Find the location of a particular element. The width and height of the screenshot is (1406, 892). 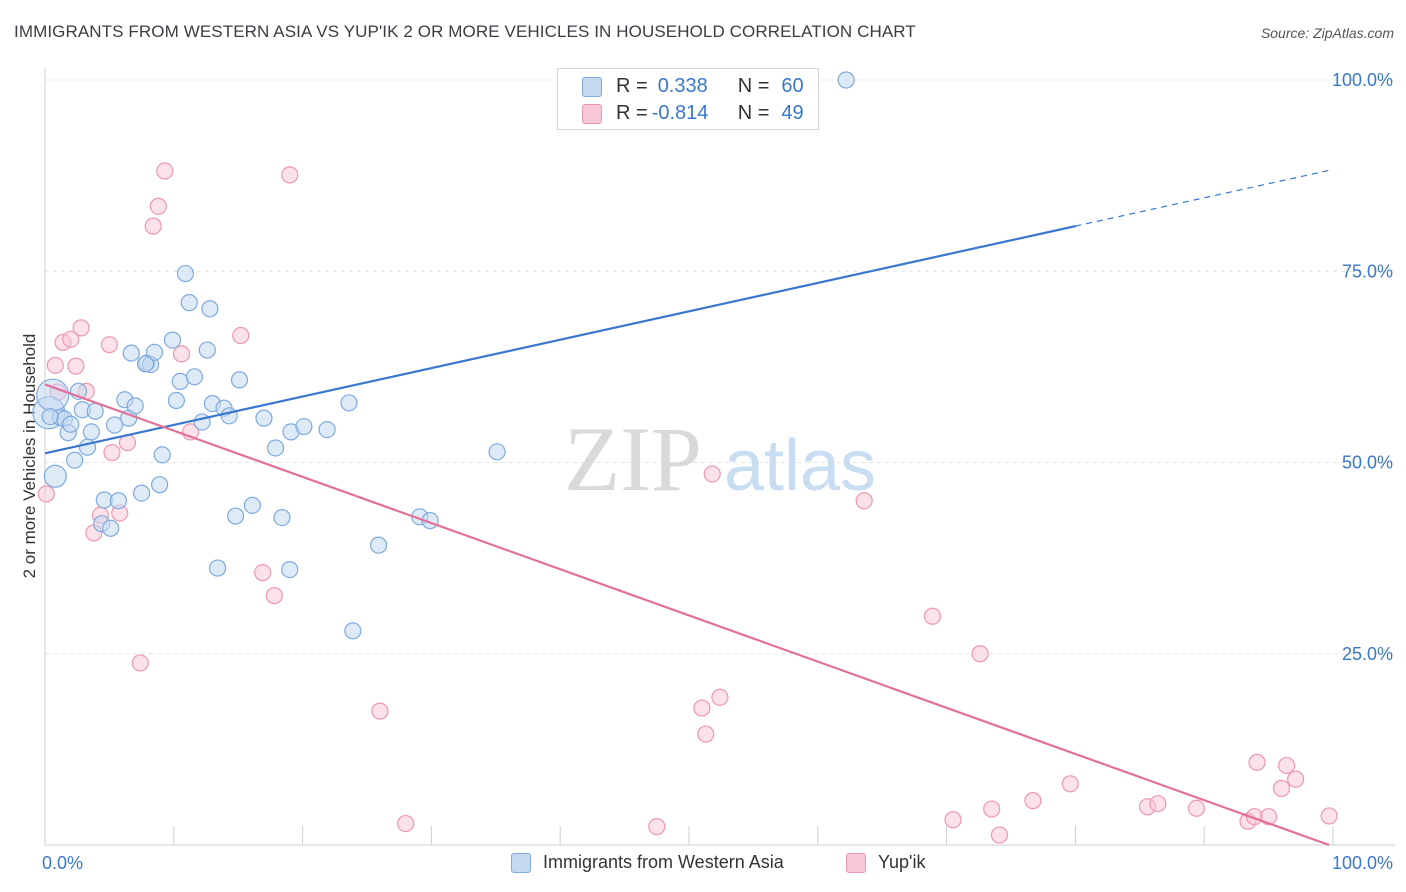

legend-swatch-blue is located at coordinates (592, 86).